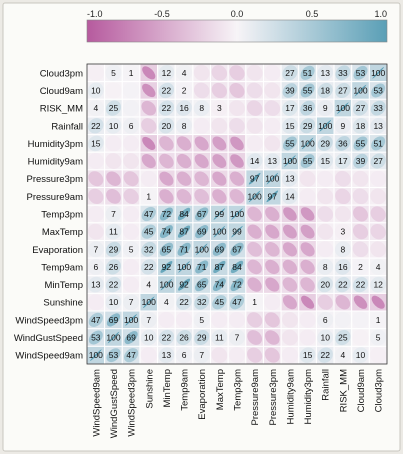  I want to click on cell-value-label: 14, so click(290, 196).